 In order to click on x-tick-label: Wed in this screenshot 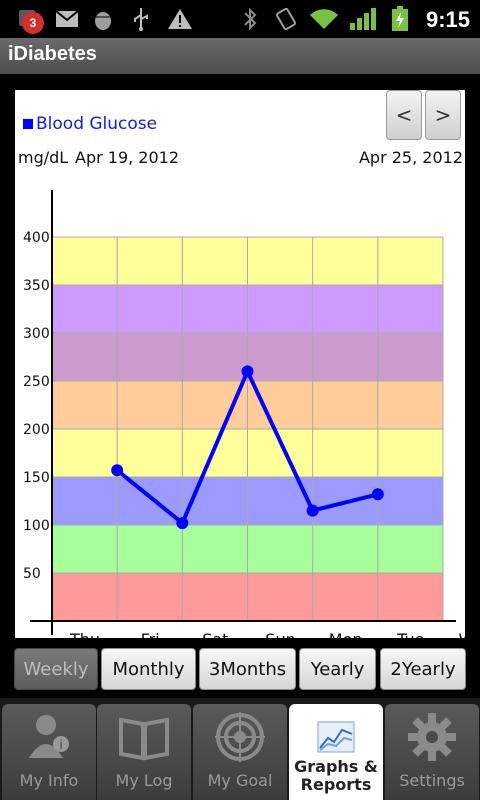, I will do `click(462, 634)`.